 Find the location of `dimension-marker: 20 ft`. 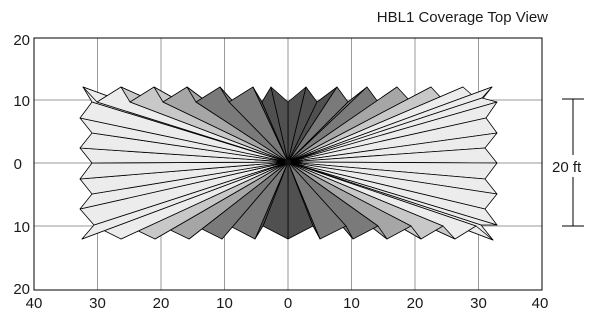

dimension-marker: 20 ft is located at coordinates (568, 162).